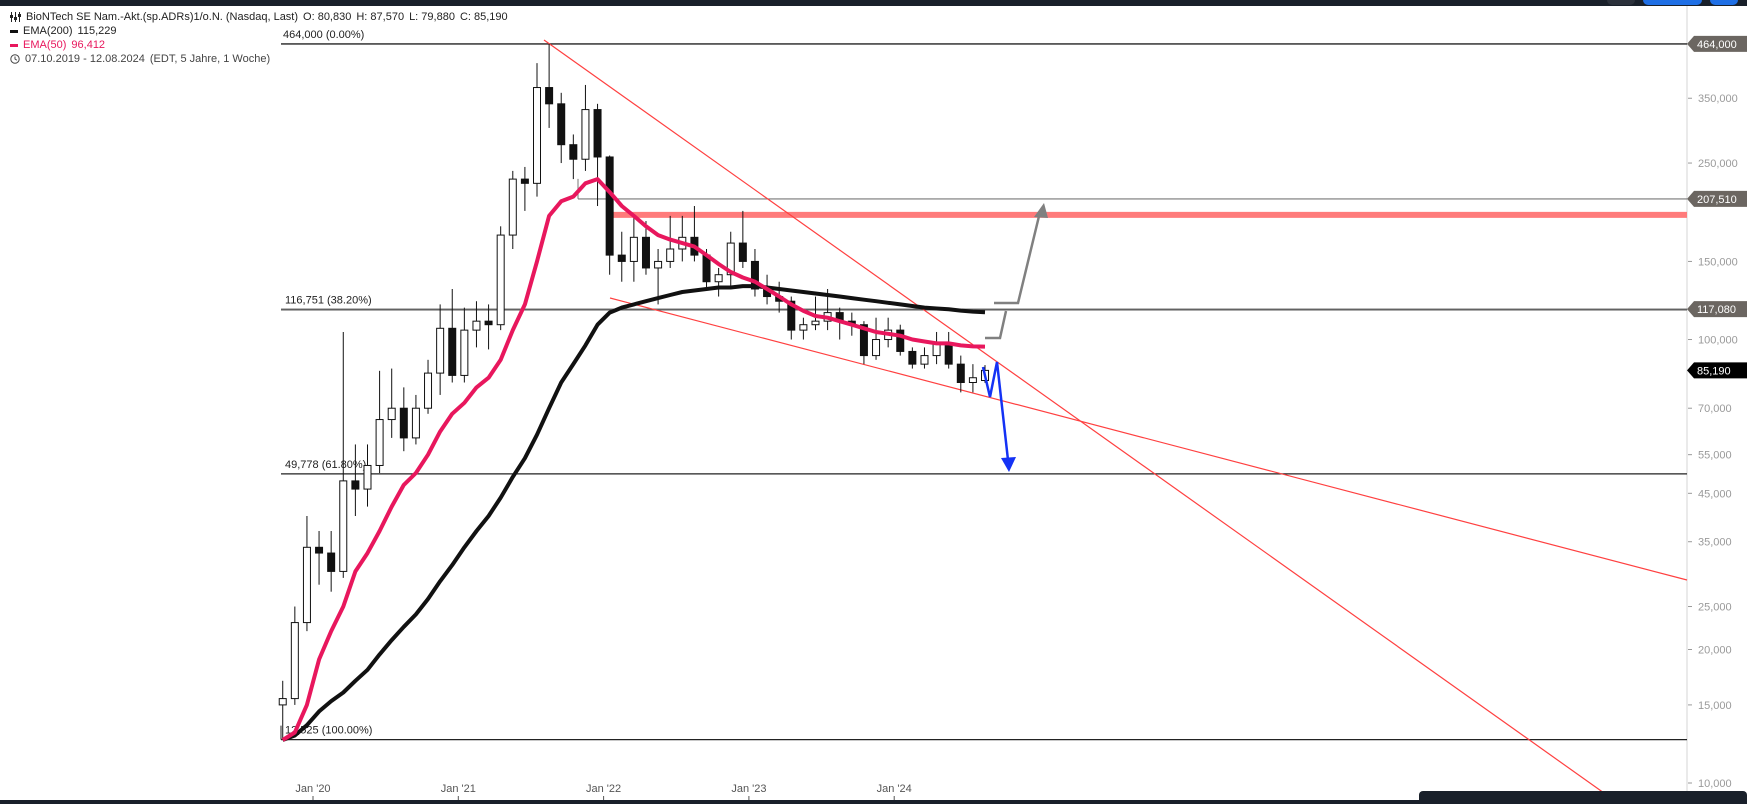  Describe the element at coordinates (328, 301) in the screenshot. I see `fib-level-label: 116,751 (38.20%)` at that location.